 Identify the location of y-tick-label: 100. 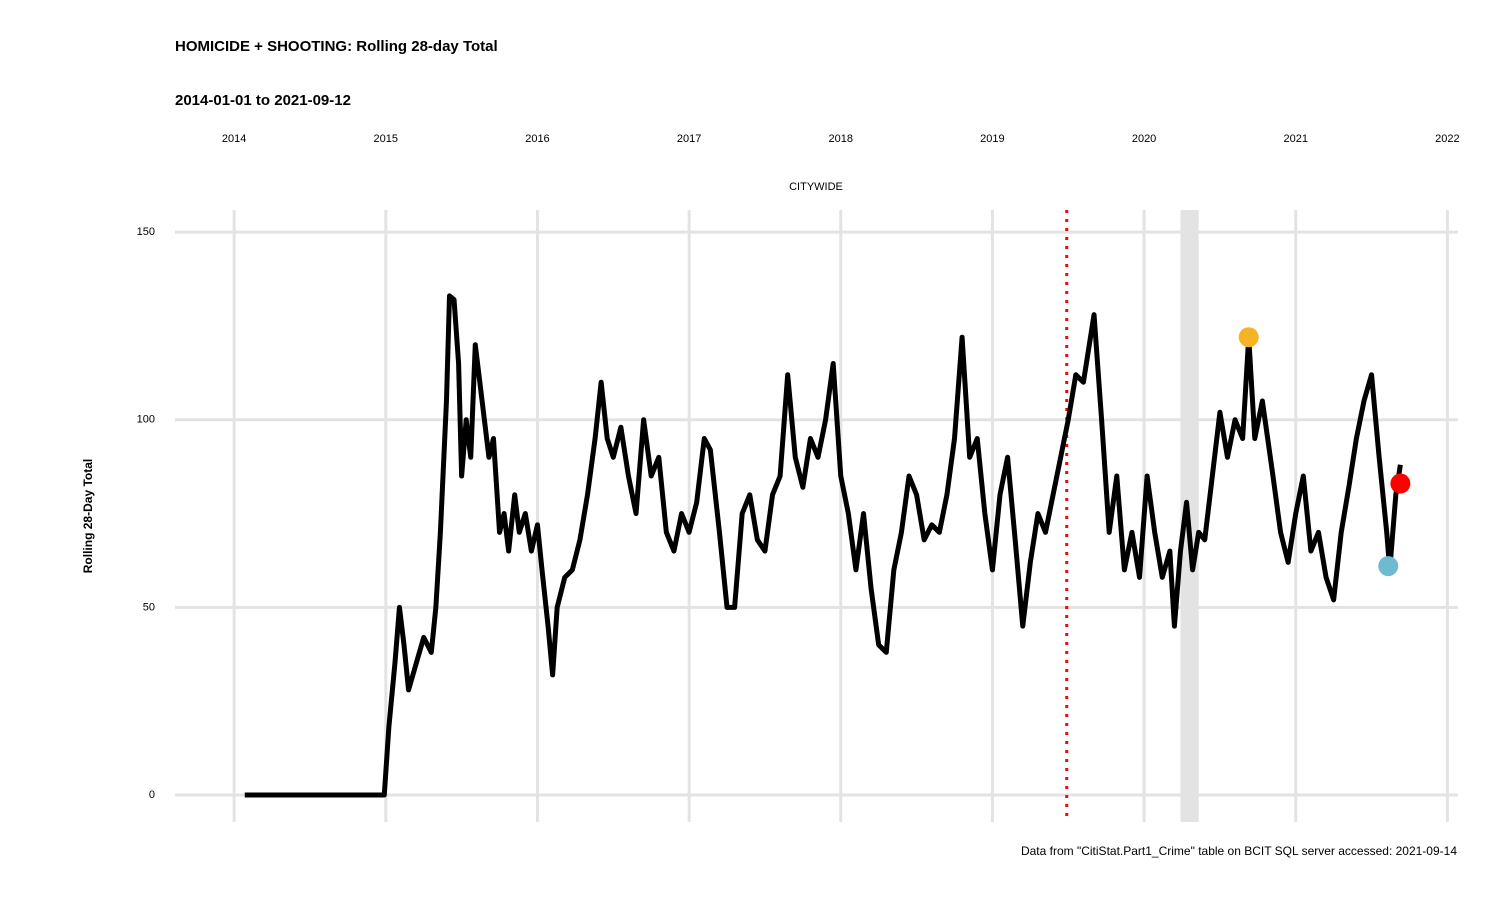
(146, 420).